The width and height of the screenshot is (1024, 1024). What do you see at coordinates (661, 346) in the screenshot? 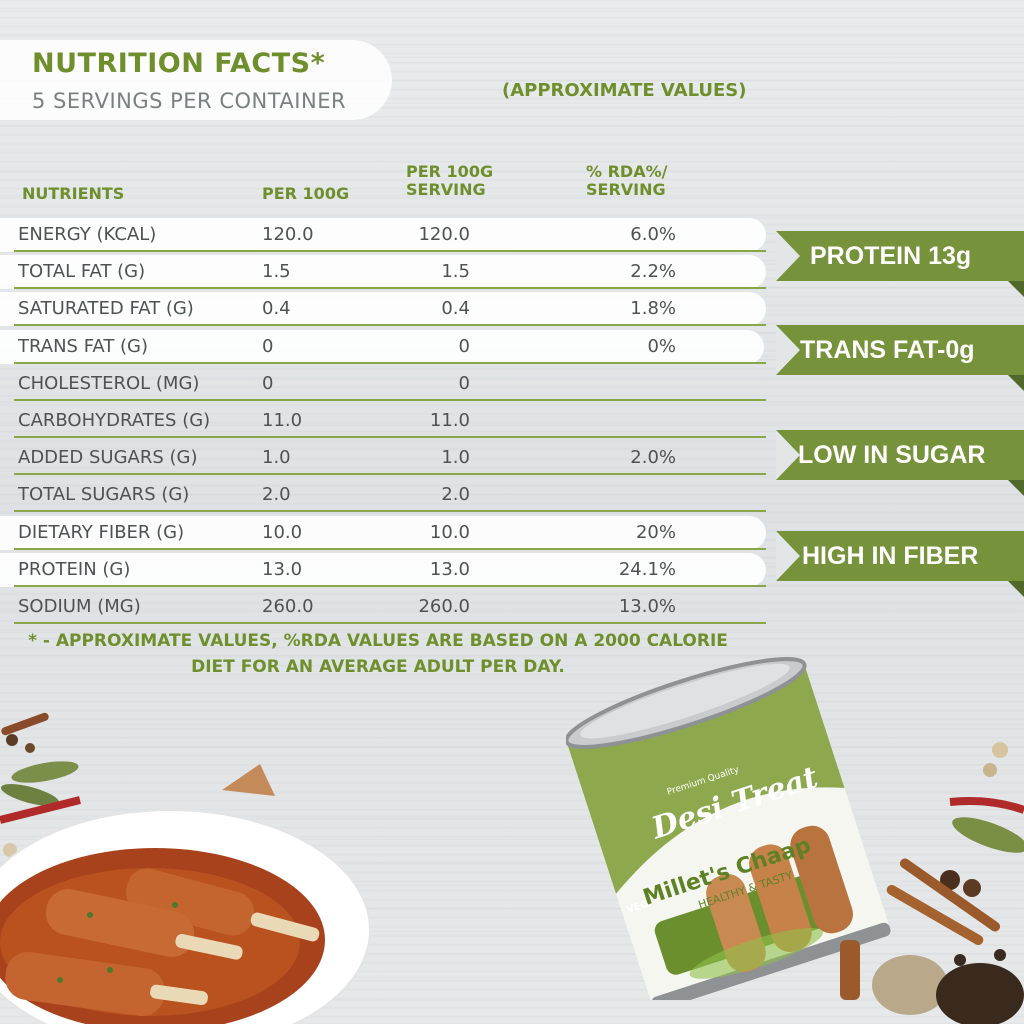
I see `value-rda: 0%` at bounding box center [661, 346].